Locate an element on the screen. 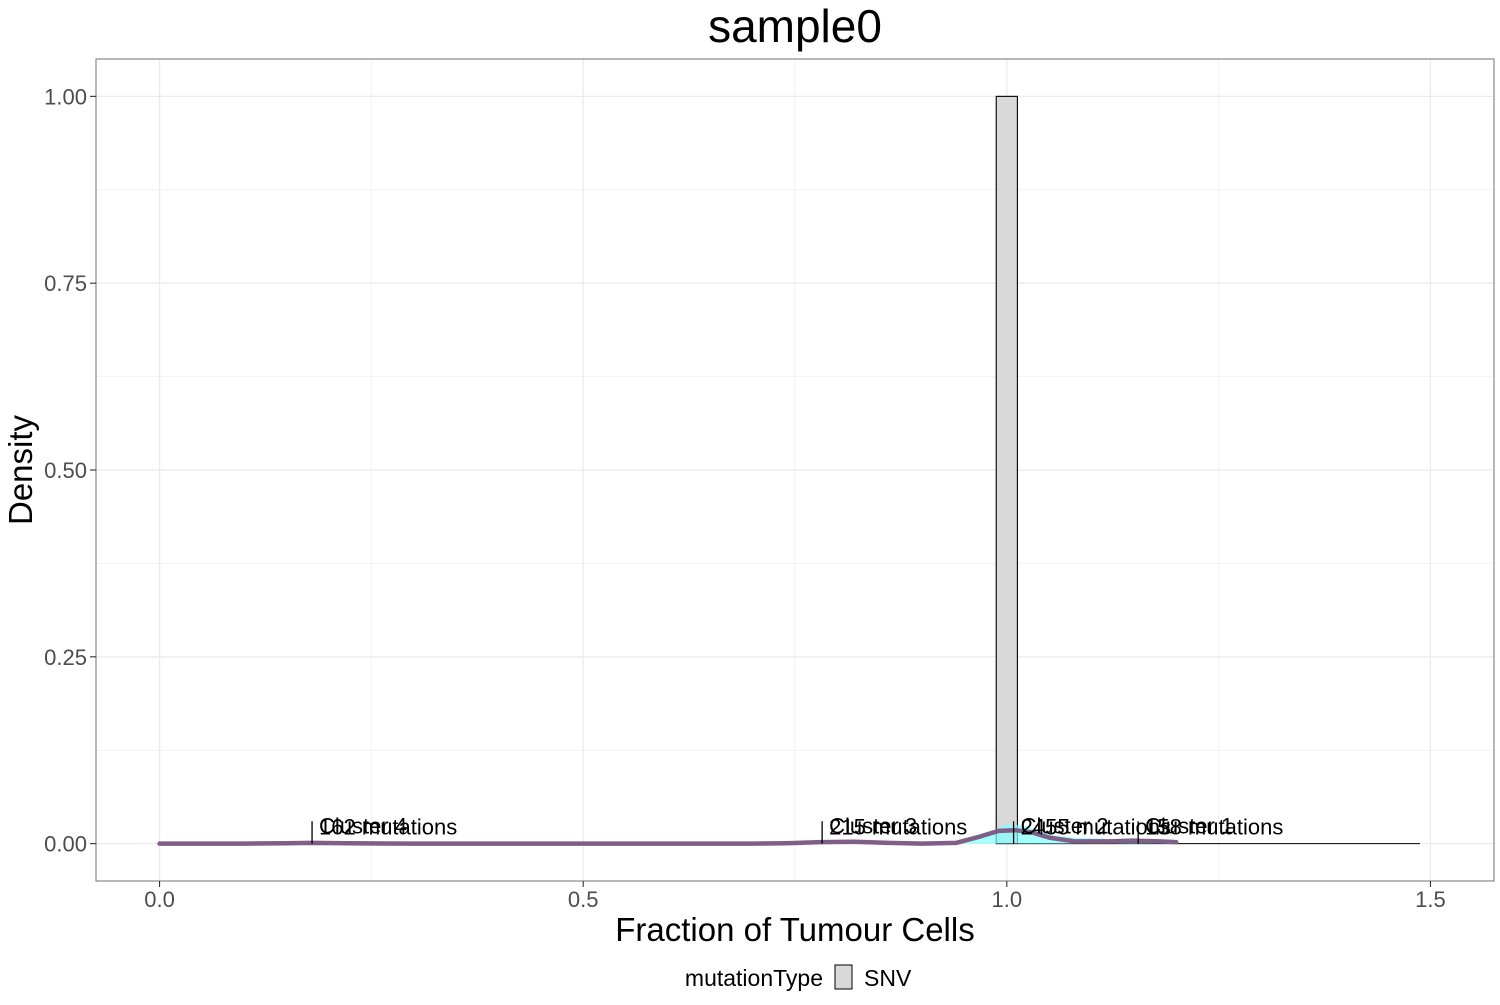 The width and height of the screenshot is (1500, 1005). cluster-name-label: Cluster 2 is located at coordinates (1065, 826).